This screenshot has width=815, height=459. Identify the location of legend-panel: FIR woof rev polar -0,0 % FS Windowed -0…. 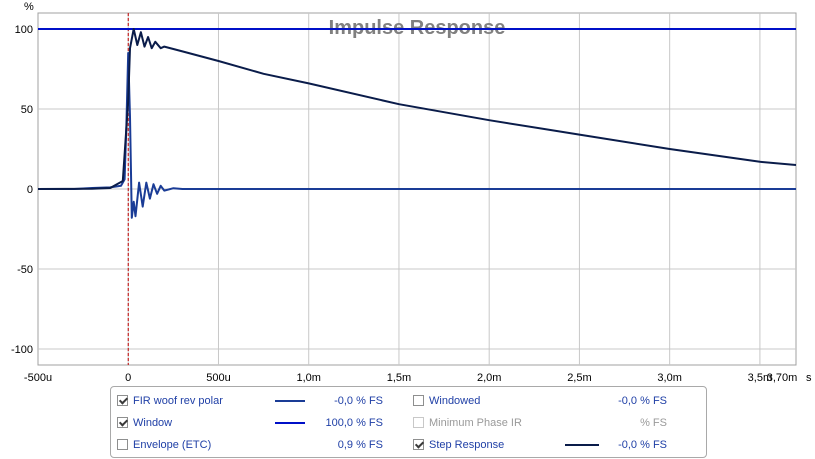
(408, 422).